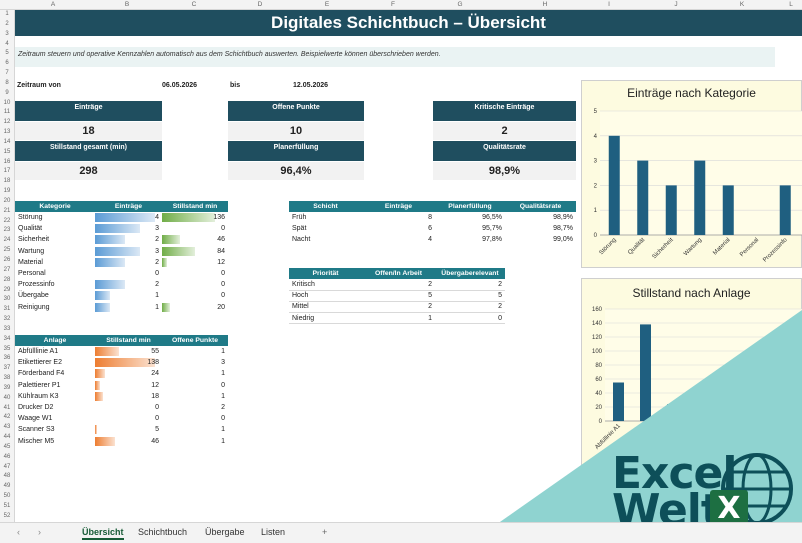 Image resolution: width=802 pixels, height=543 pixels. Describe the element at coordinates (325, 273) in the screenshot. I see `priority-header-priority: Priorität` at that location.